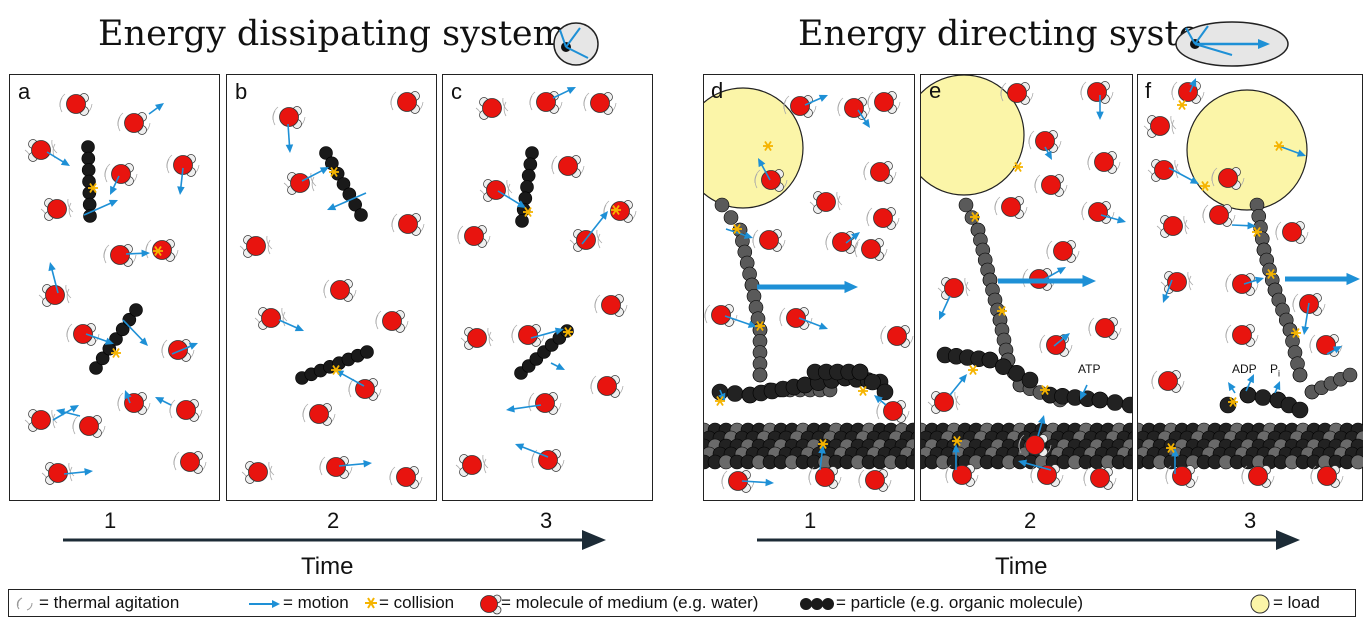  What do you see at coordinates (24, 91) in the screenshot?
I see `panel-label: a` at bounding box center [24, 91].